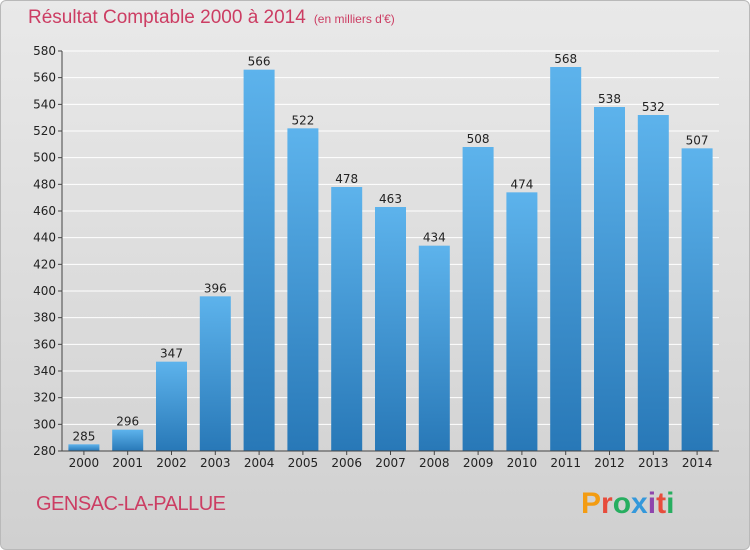 Image resolution: width=750 pixels, height=550 pixels. I want to click on data-label: 538, so click(609, 99).